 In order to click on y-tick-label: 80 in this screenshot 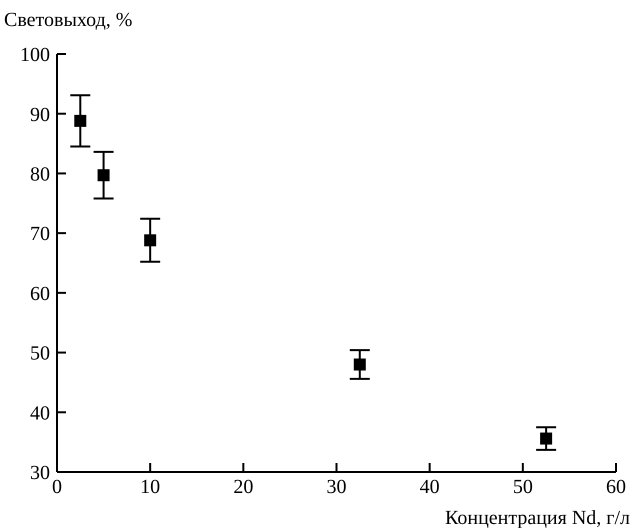, I will do `click(40, 175)`.